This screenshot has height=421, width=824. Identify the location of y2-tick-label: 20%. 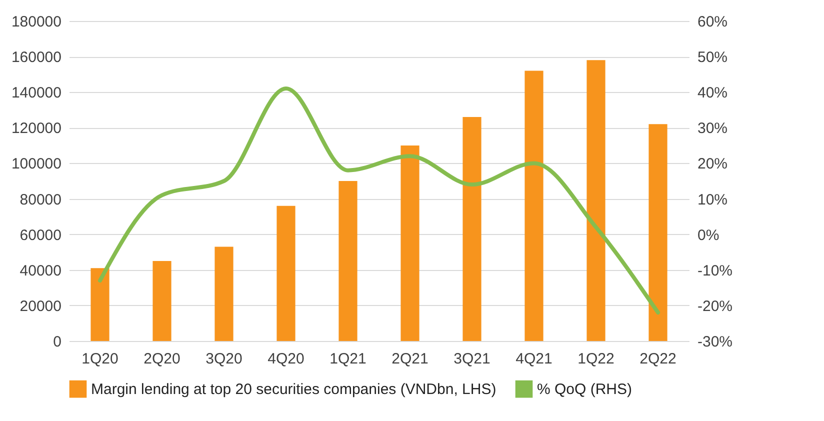
(713, 164).